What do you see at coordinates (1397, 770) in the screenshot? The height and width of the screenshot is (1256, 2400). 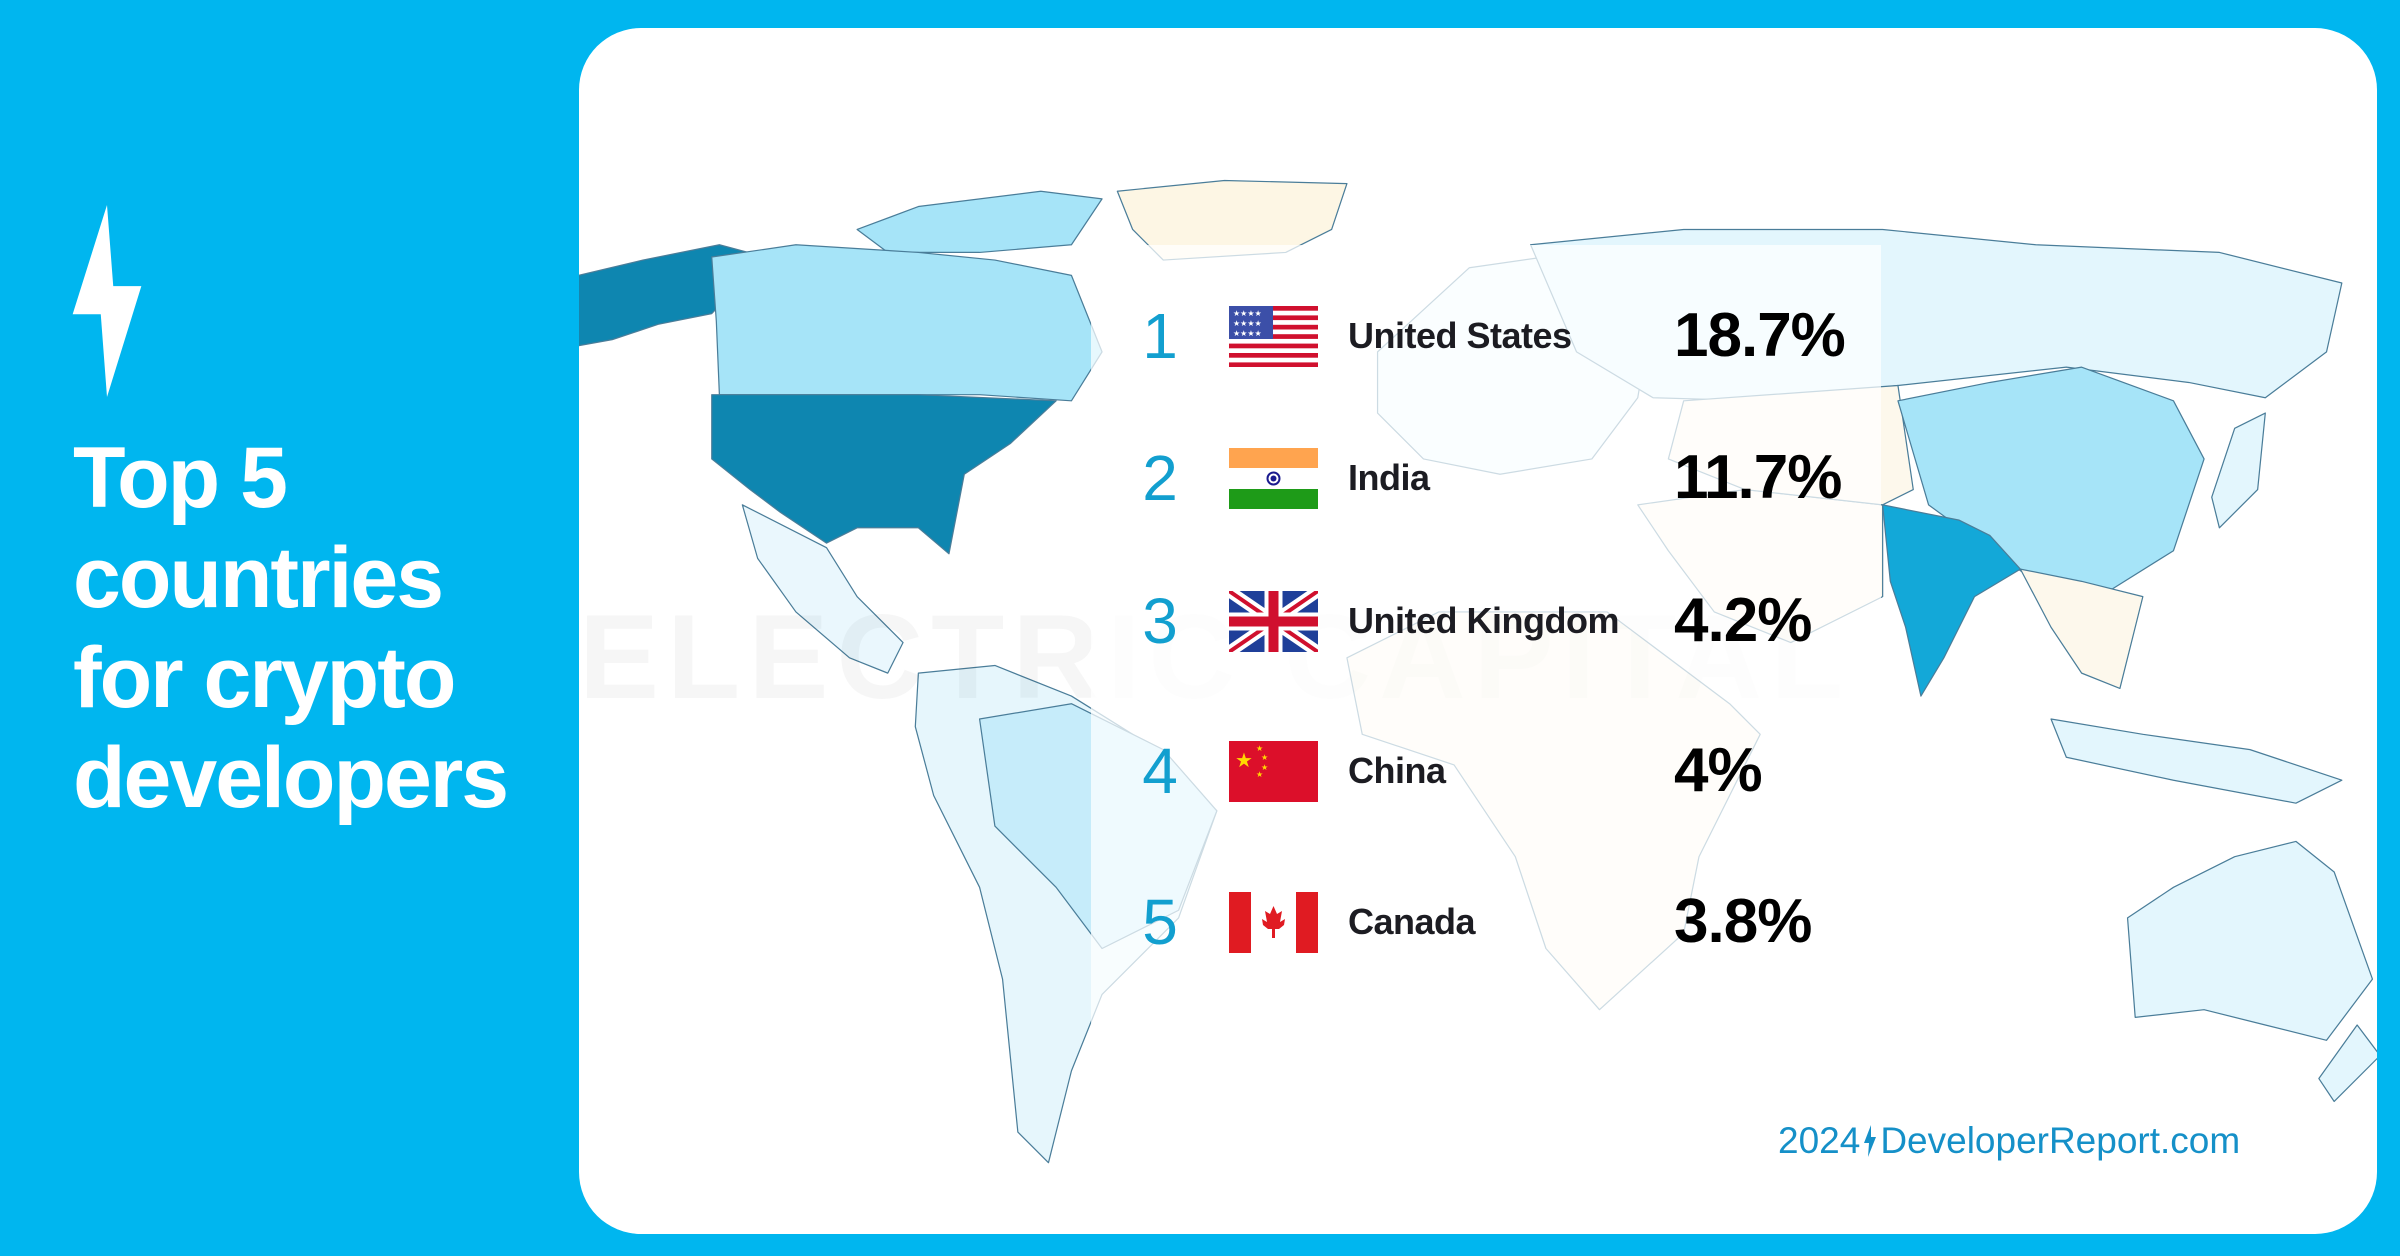 I see `country-name: China` at bounding box center [1397, 770].